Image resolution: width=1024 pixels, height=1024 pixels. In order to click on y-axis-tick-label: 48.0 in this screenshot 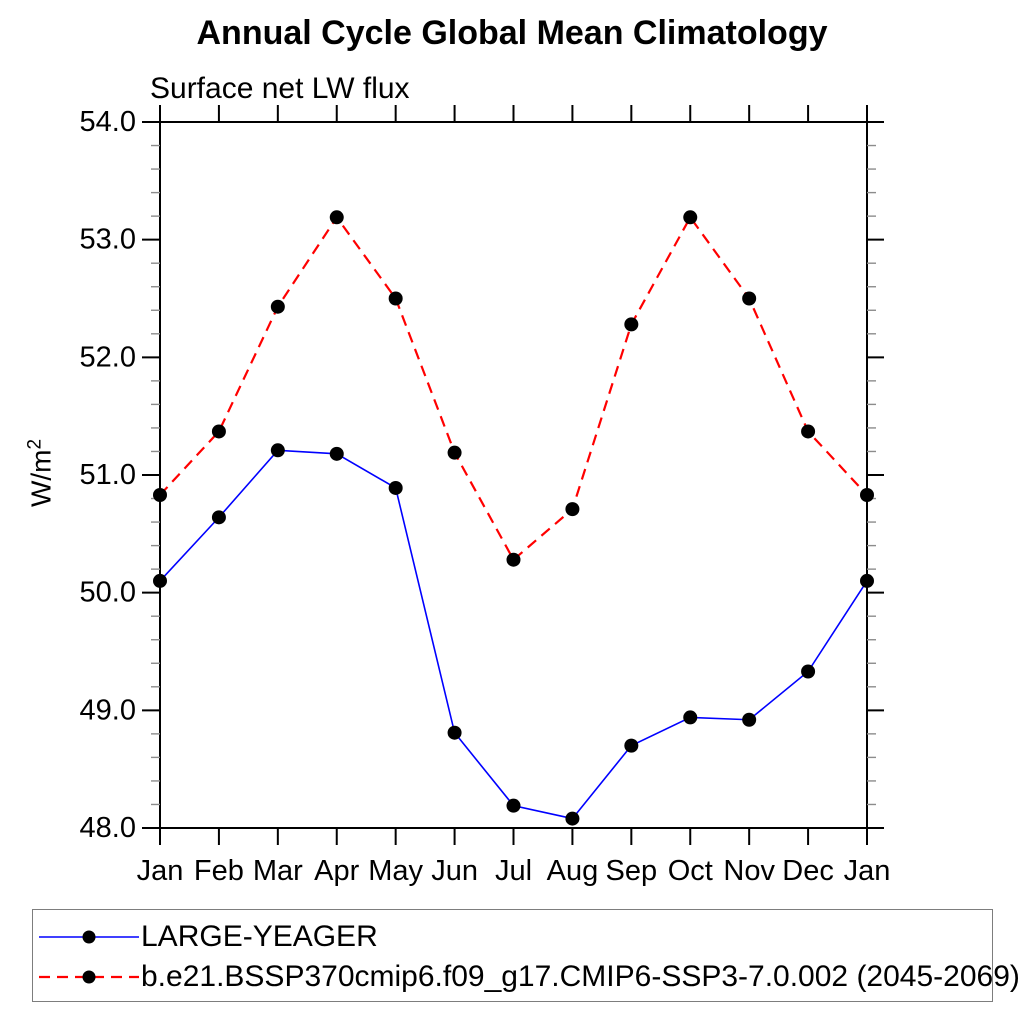, I will do `click(108, 828)`.